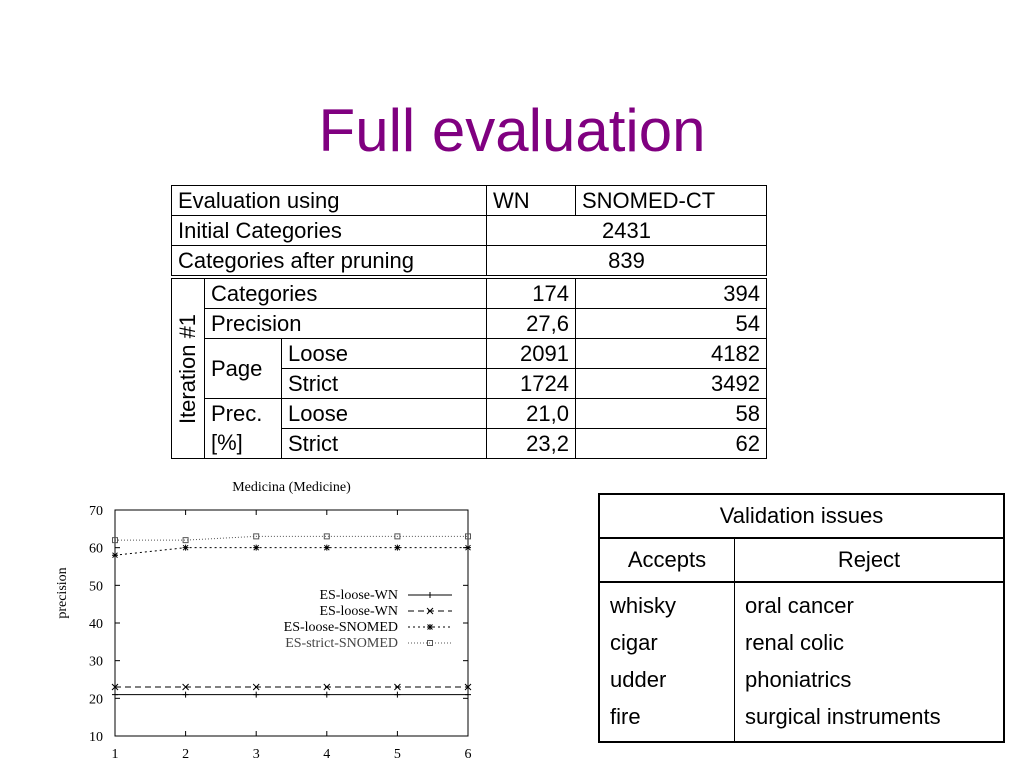 The width and height of the screenshot is (1024, 768). What do you see at coordinates (531, 353) in the screenshot?
I see `page-loose-wn: 2091` at bounding box center [531, 353].